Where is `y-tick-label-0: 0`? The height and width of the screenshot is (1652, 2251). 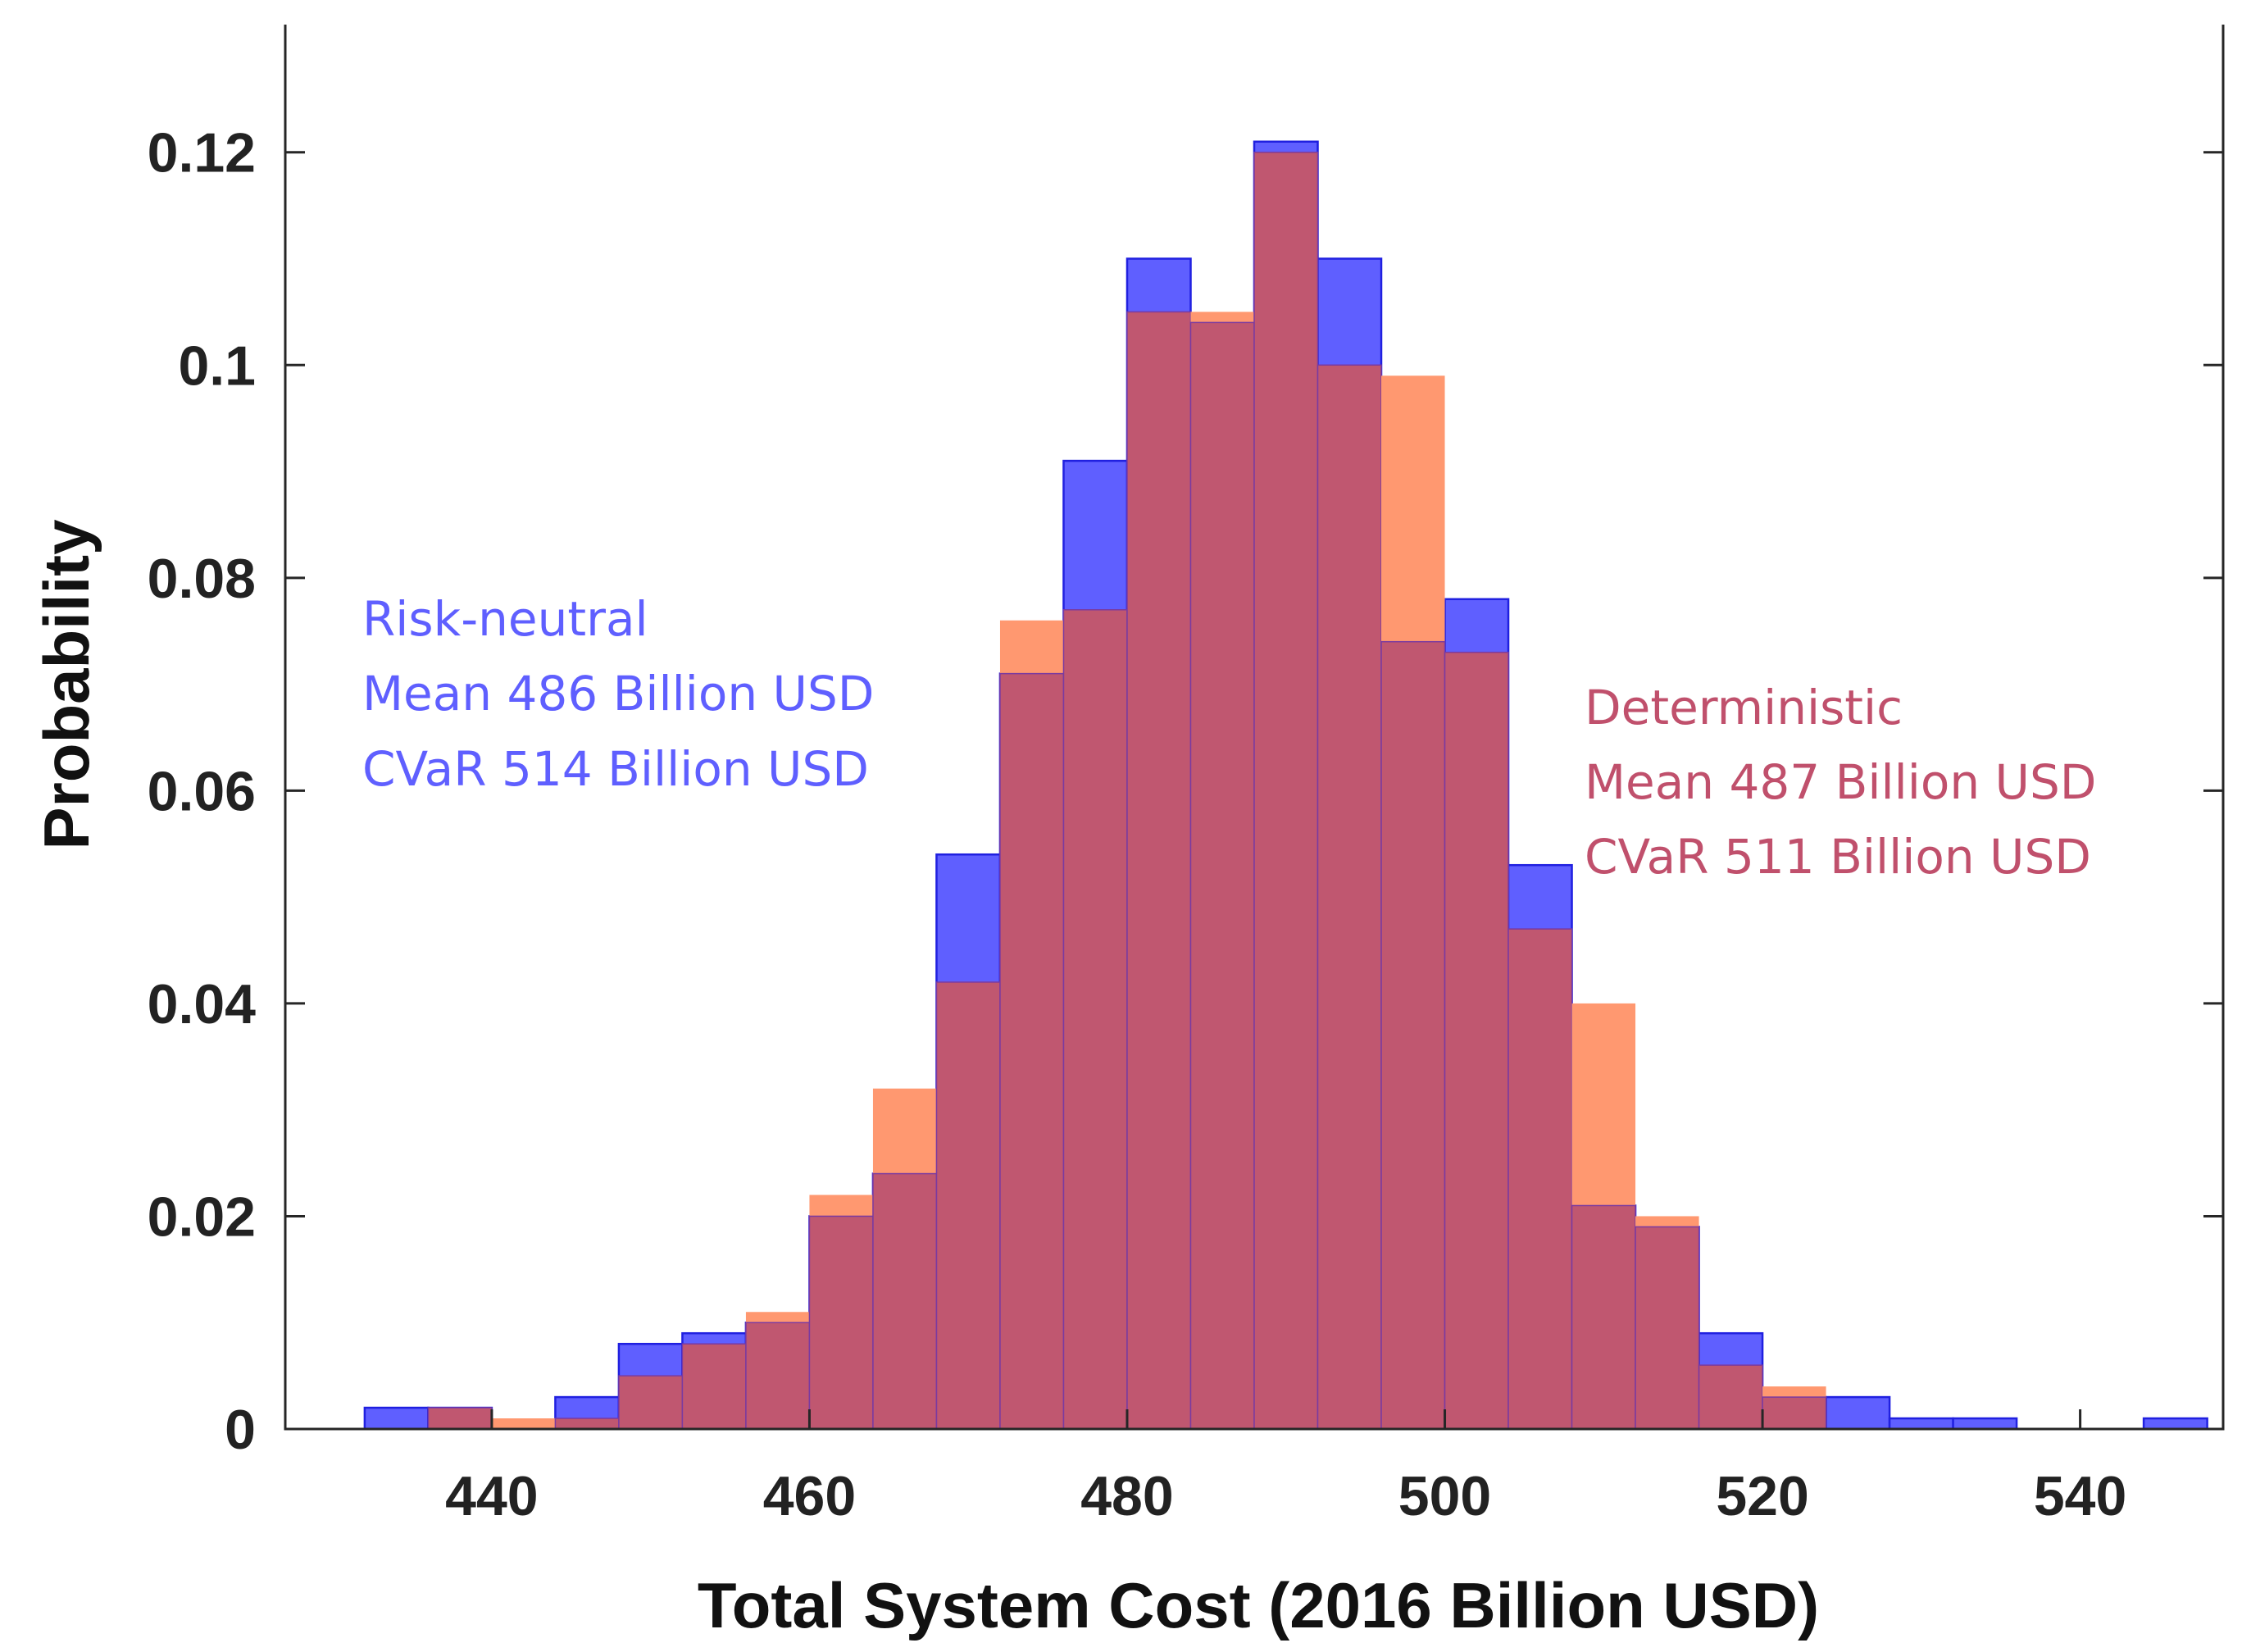 y-tick-label-0: 0 is located at coordinates (240, 1430).